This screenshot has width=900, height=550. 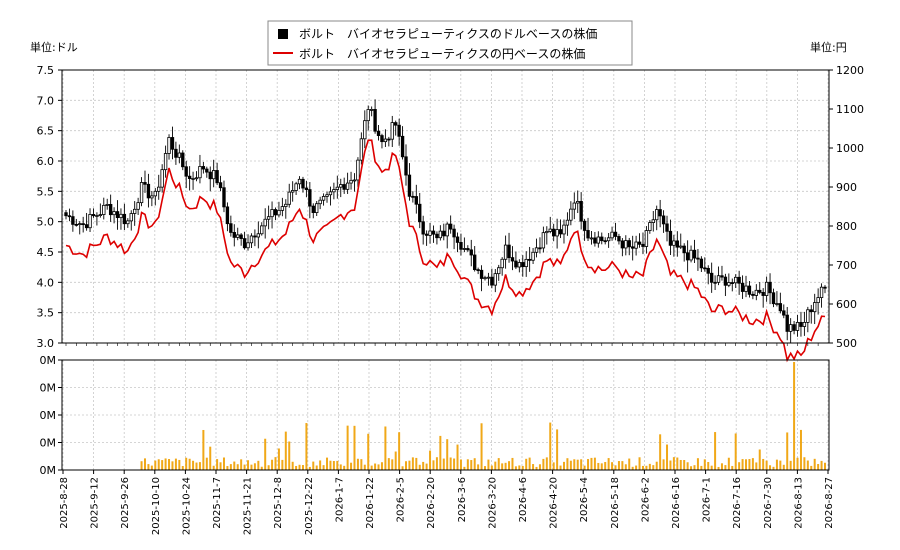 What do you see at coordinates (492, 503) in the screenshot?
I see `date-tick-label: 2026-3-20` at bounding box center [492, 503].